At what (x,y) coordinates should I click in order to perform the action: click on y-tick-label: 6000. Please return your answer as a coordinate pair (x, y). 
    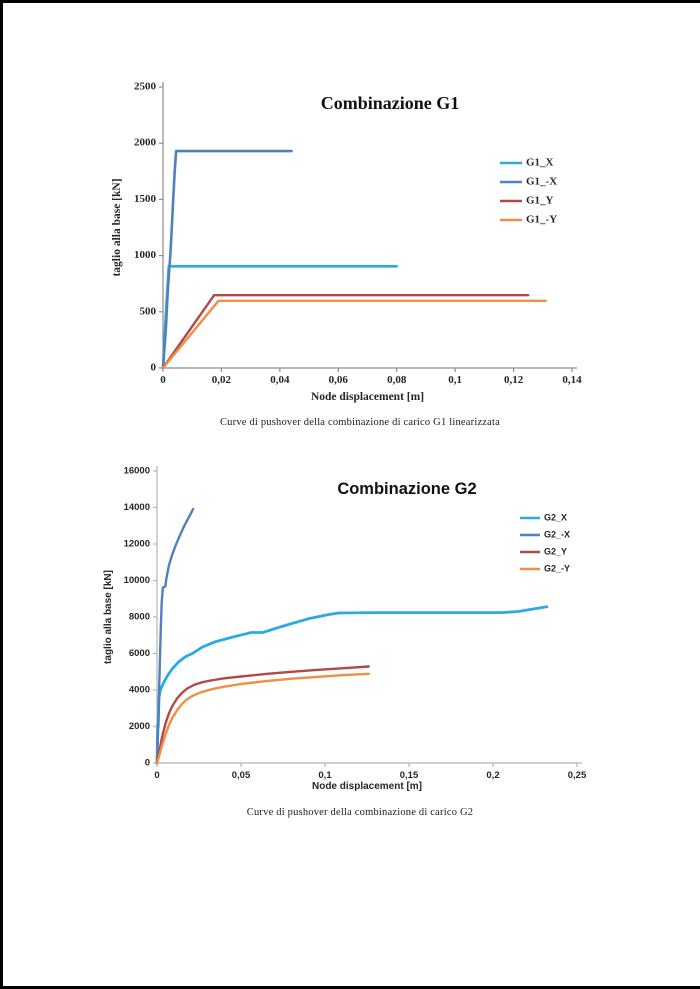
    Looking at the image, I should click on (139, 653).